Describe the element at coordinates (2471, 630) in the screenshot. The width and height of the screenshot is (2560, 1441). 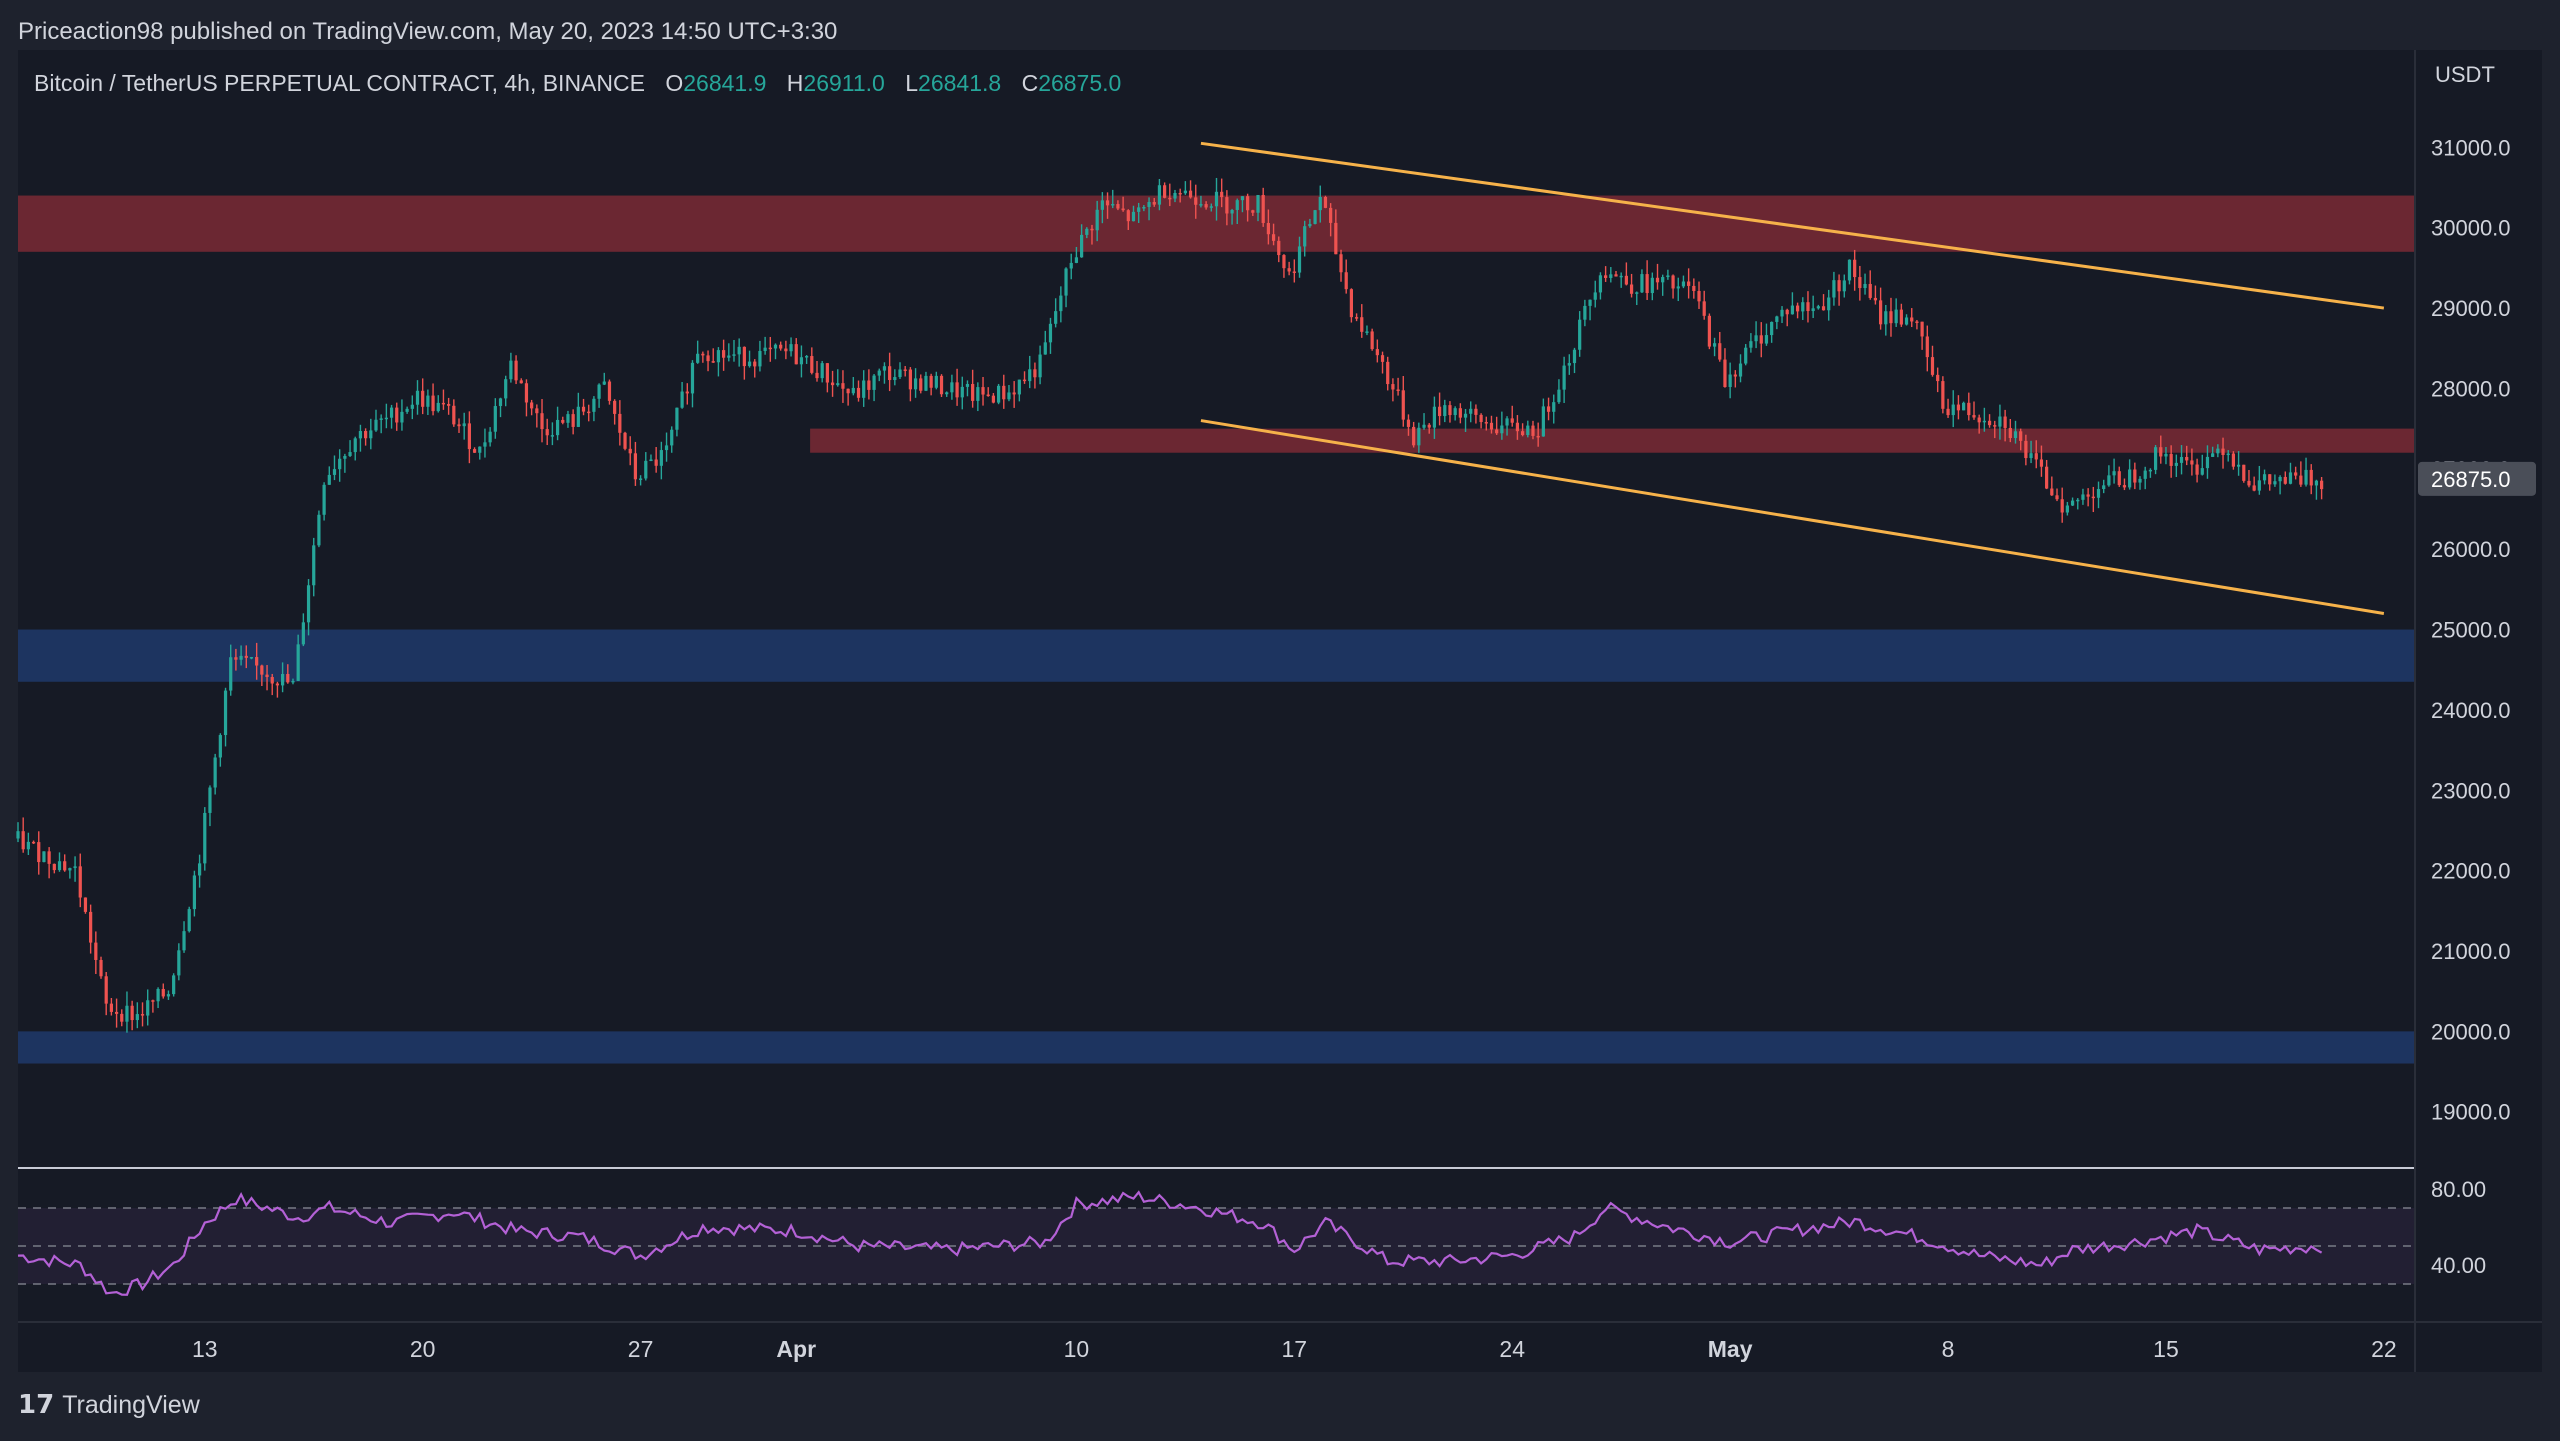
I see `price-tick: 25000.0` at that location.